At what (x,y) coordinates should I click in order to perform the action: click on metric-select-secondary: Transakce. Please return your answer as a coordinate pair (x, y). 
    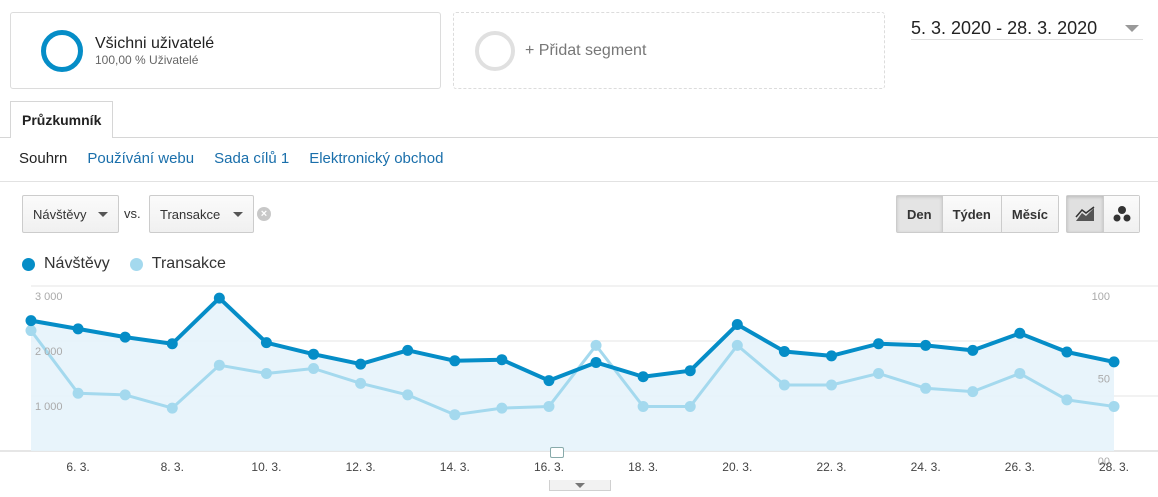
    Looking at the image, I should click on (201, 214).